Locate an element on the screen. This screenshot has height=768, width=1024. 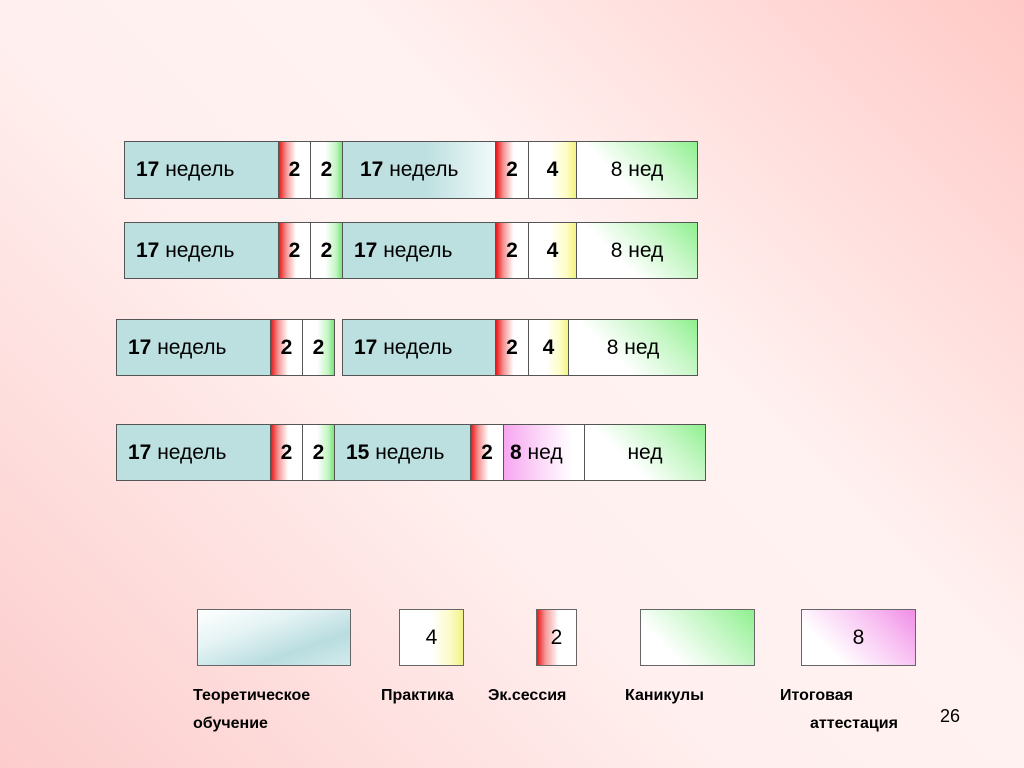
gia-block: 8 нед is located at coordinates (544, 452).